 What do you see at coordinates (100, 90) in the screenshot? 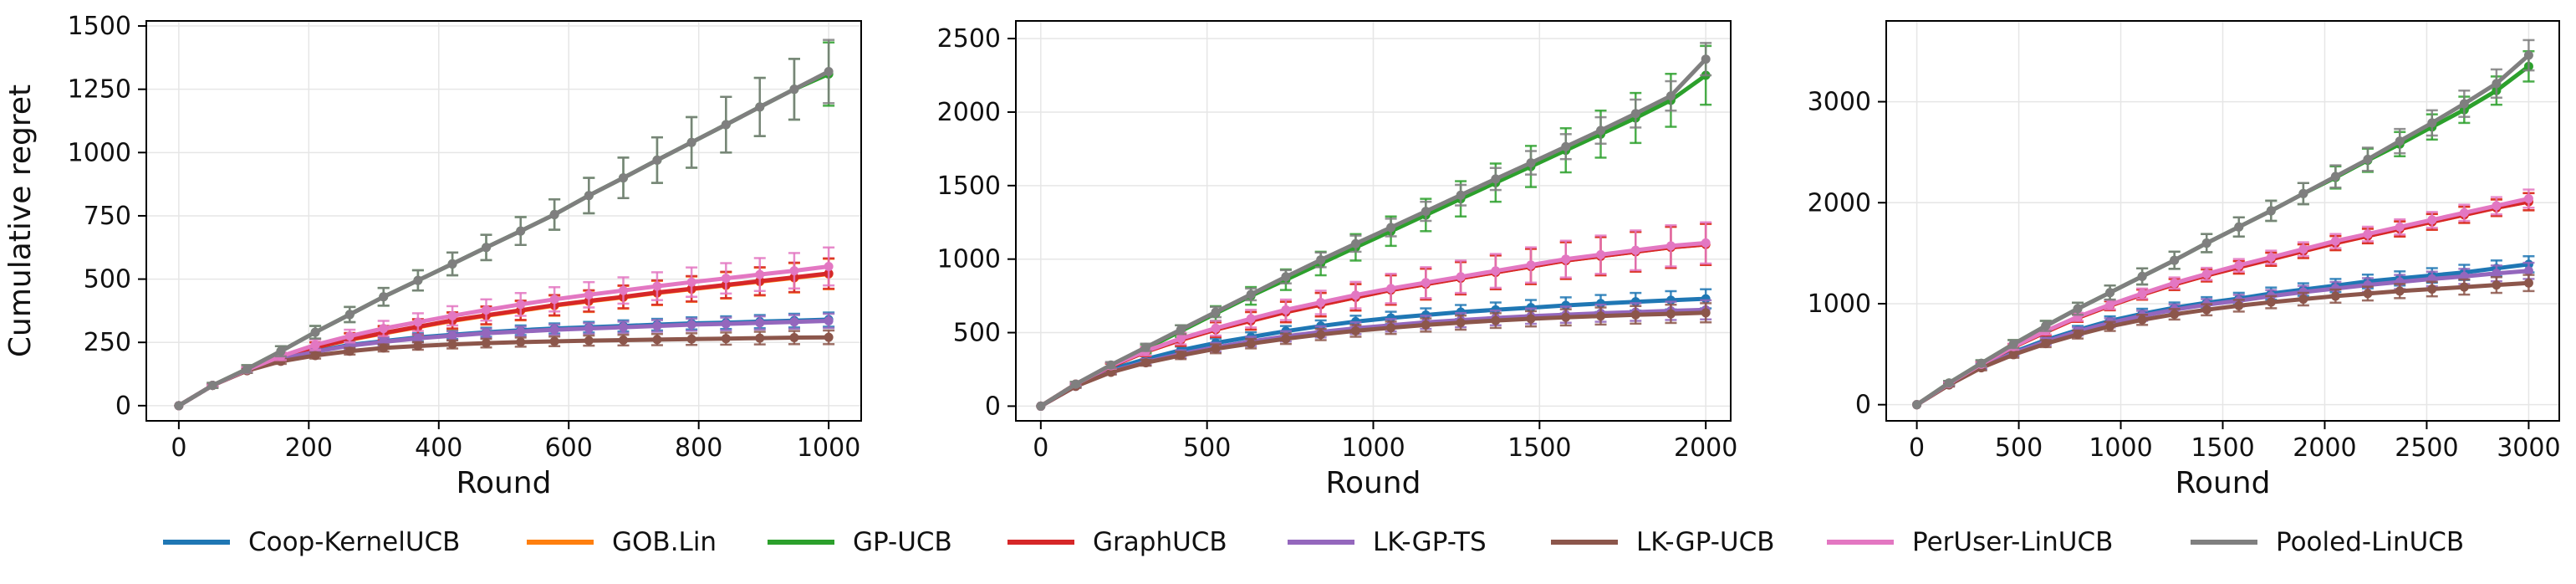
I see `y-tick-label: 1250` at bounding box center [100, 90].